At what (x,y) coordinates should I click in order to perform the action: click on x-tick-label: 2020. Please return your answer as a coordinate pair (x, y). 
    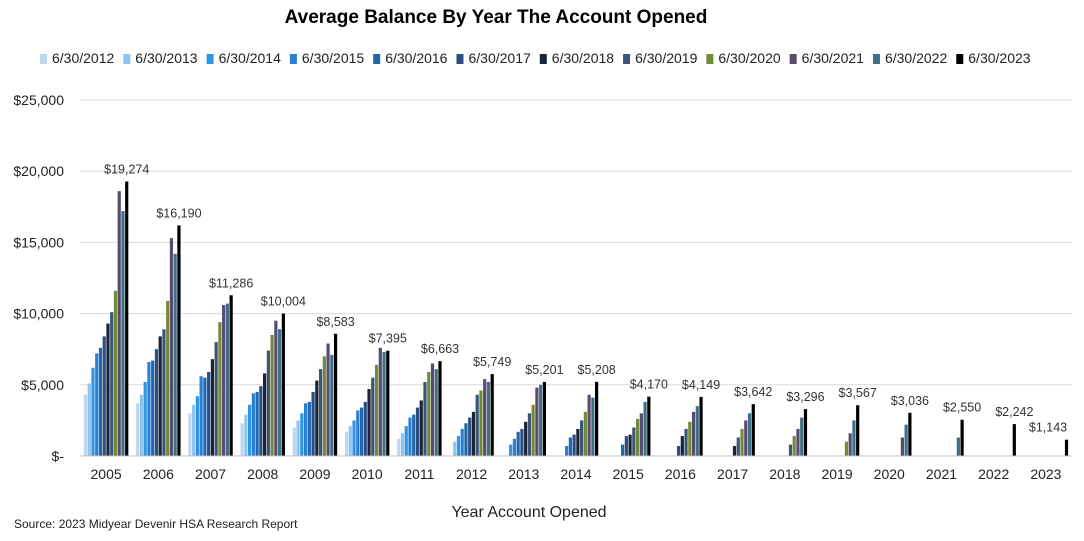
    Looking at the image, I should click on (889, 474).